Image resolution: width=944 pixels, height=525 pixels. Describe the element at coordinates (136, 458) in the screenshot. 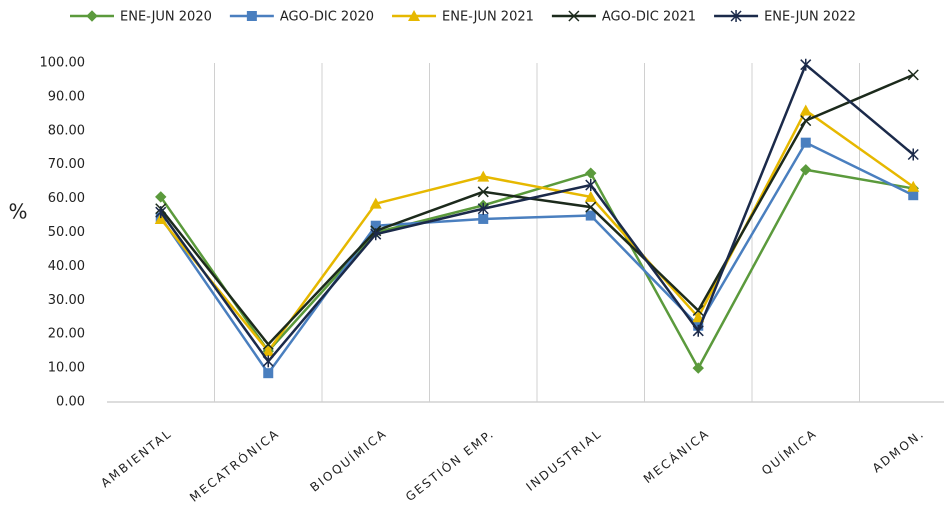

I see `x-tick-label: AMBIENTAL` at that location.